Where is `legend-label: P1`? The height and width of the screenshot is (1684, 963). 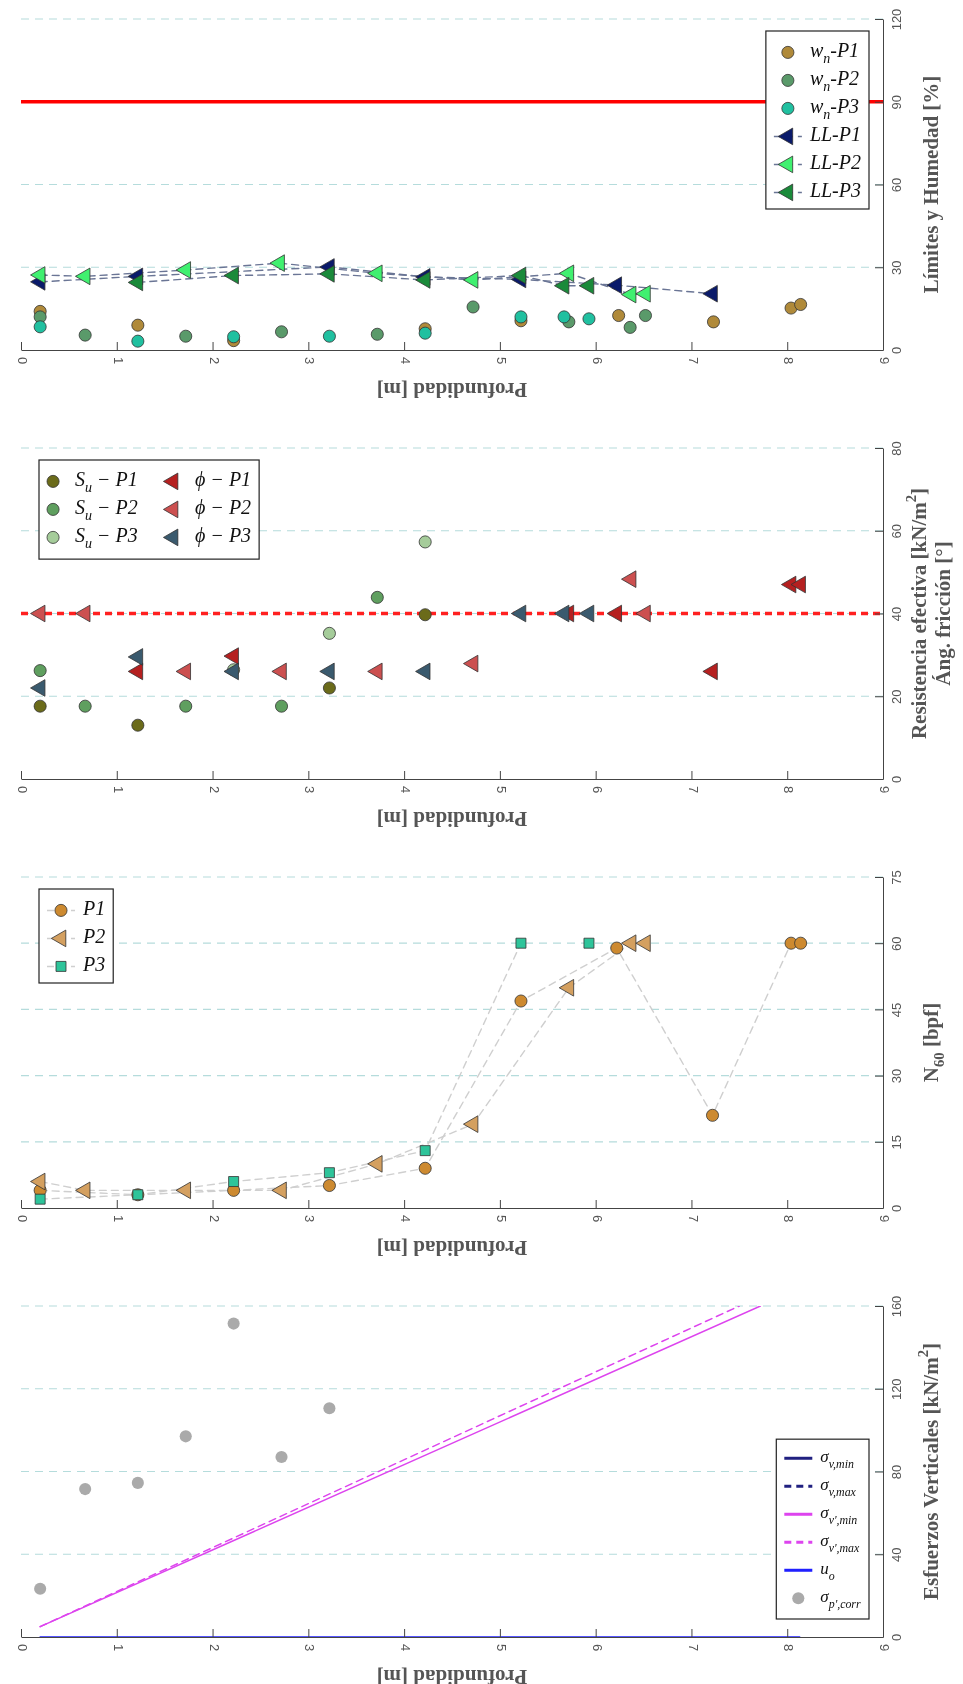 legend-label: P1 is located at coordinates (94, 908).